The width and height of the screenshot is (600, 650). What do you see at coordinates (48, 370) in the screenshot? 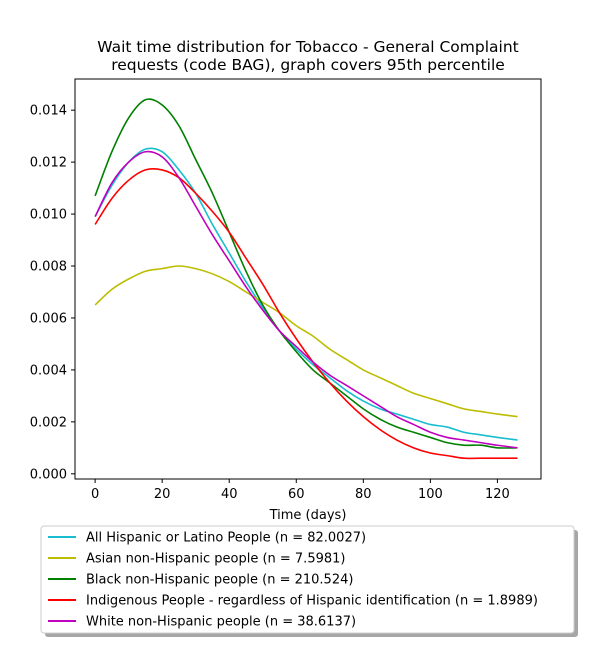
I see `y-tick-label: 0.004` at bounding box center [48, 370].